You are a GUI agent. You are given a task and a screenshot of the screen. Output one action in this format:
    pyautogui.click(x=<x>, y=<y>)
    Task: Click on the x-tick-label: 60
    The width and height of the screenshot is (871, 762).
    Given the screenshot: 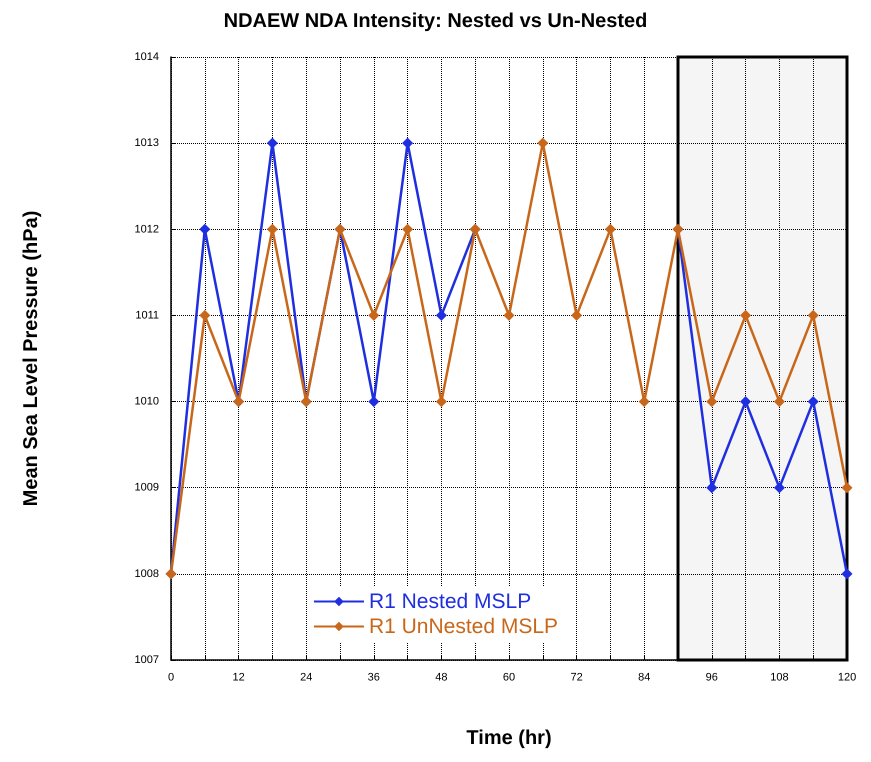 What is the action you would take?
    pyautogui.click(x=509, y=678)
    